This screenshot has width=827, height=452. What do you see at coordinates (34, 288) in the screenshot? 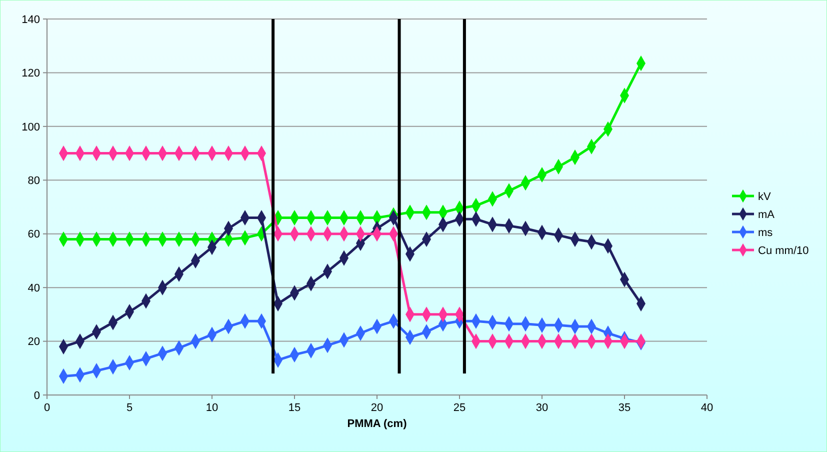
I see `y-tick-label: 40` at bounding box center [34, 288].